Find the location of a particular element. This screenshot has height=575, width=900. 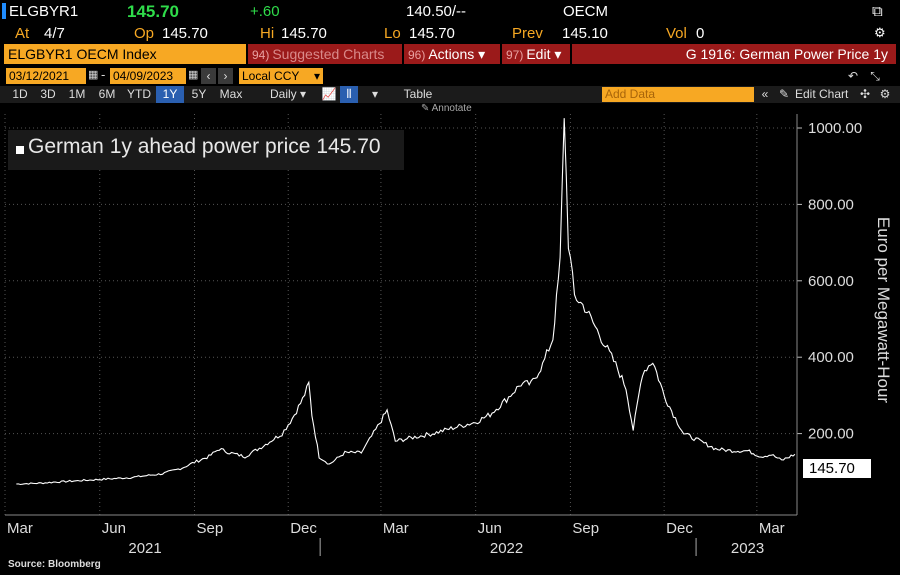

last-value-label: 145.70 is located at coordinates (837, 468).